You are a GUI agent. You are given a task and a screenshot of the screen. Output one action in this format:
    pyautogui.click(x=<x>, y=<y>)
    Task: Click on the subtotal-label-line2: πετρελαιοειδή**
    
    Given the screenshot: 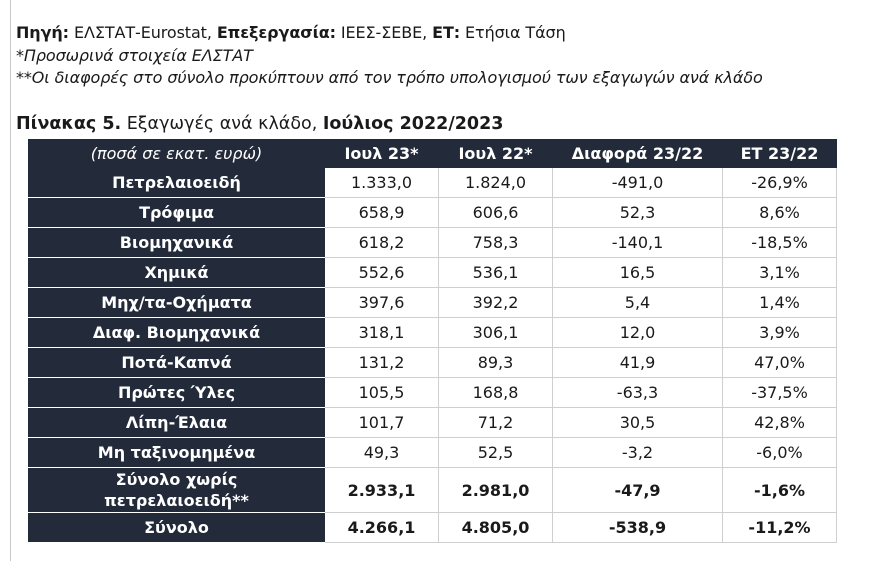 What is the action you would take?
    pyautogui.click(x=176, y=500)
    